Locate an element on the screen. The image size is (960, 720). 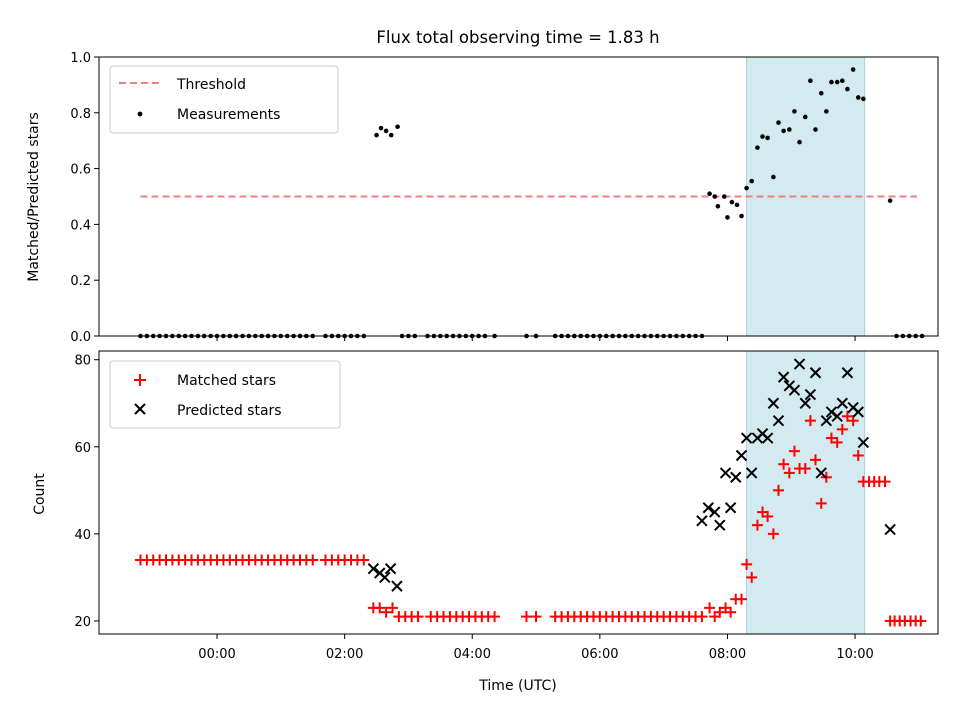
y-tick-label: 0.8 is located at coordinates (80, 114).